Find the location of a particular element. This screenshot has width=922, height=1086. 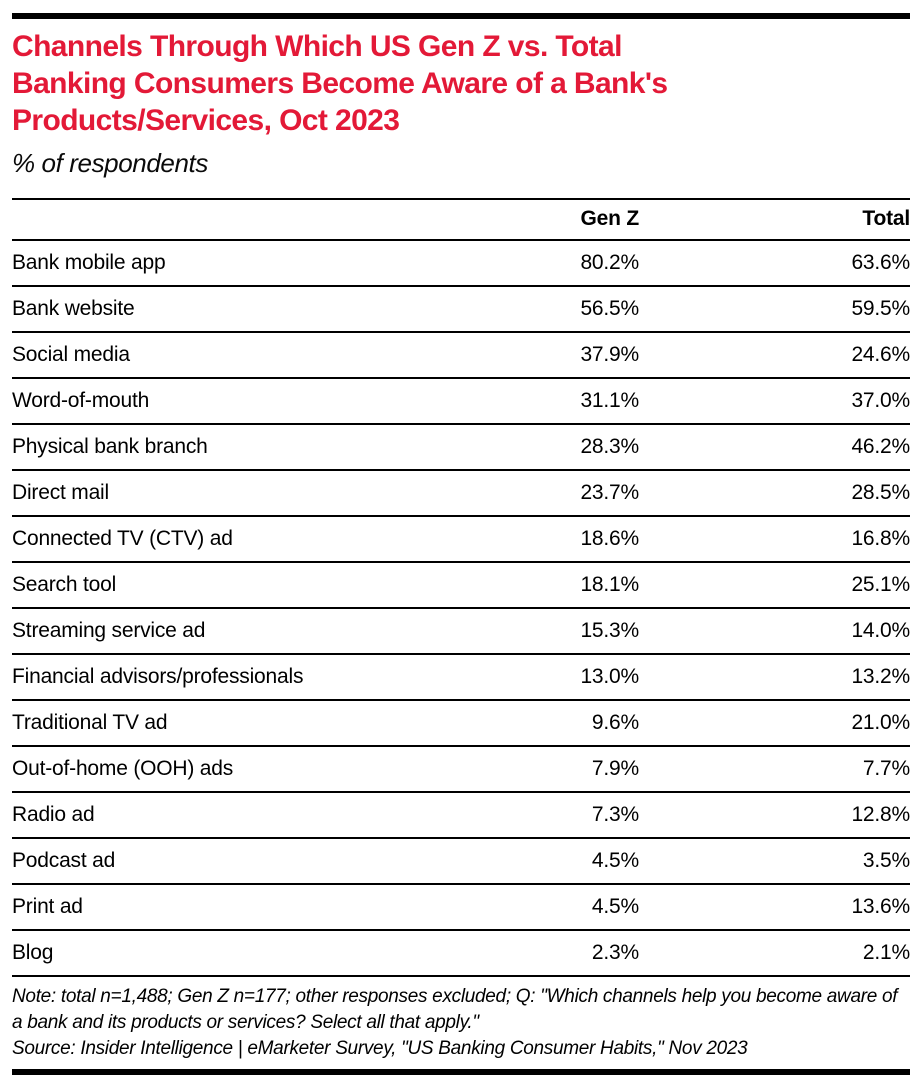

table-header-row: Gen Z Total is located at coordinates (461, 220).